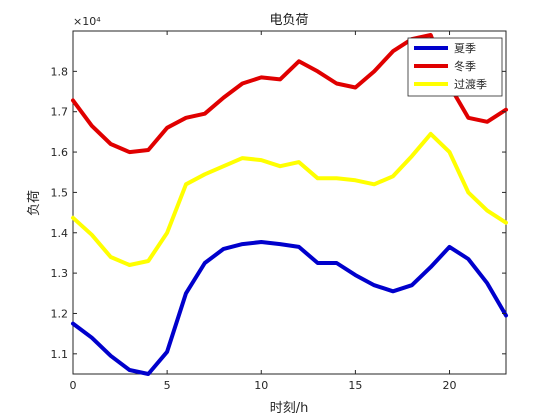 The image size is (560, 420). What do you see at coordinates (60, 273) in the screenshot?
I see `y-tick-label-2: 1.3` at bounding box center [60, 273].